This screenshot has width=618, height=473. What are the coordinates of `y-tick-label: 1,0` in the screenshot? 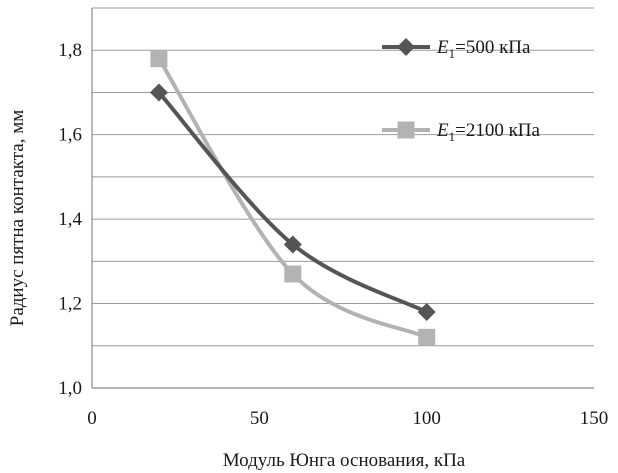 It's located at (70, 388).